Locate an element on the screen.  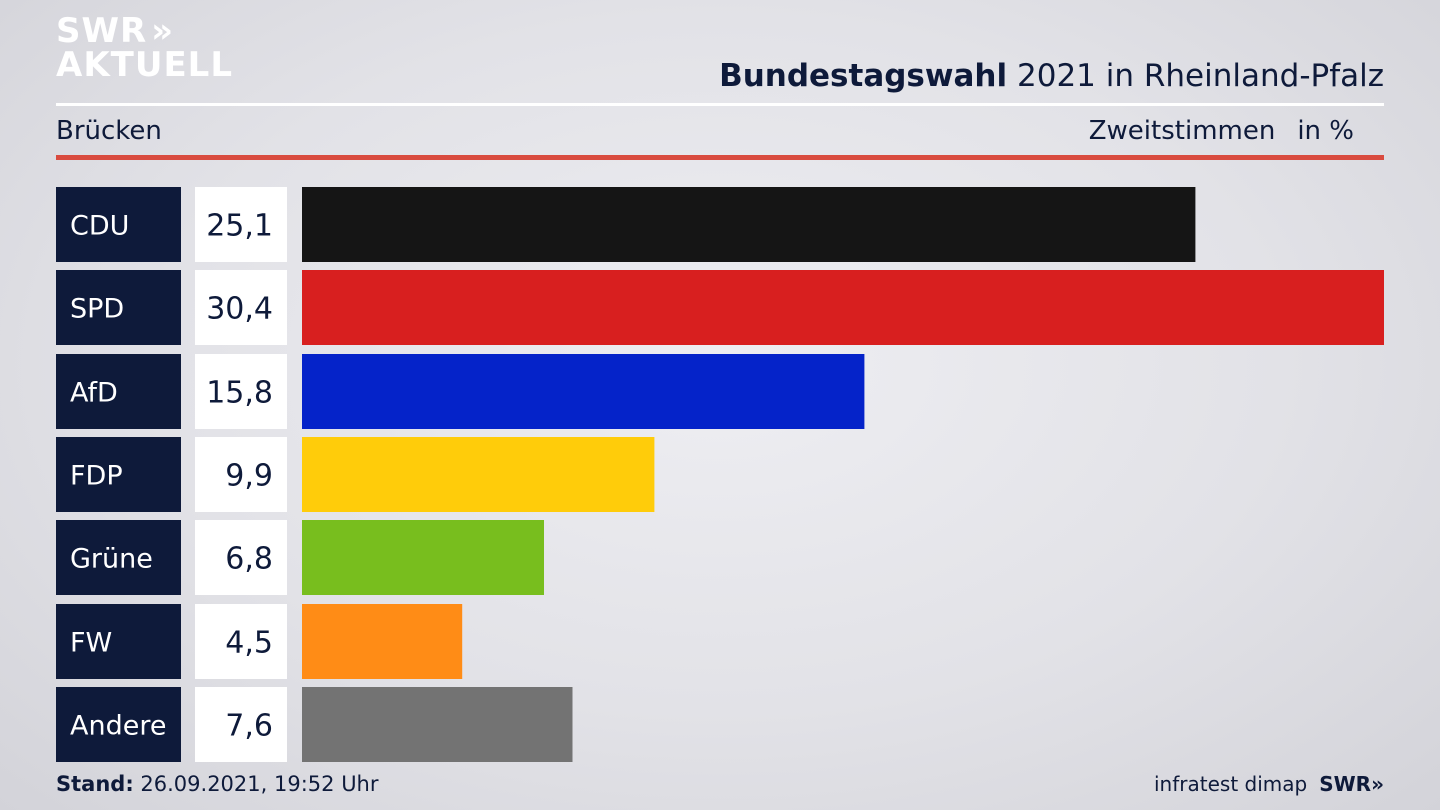
party-label-box-fw is located at coordinates (118, 641).